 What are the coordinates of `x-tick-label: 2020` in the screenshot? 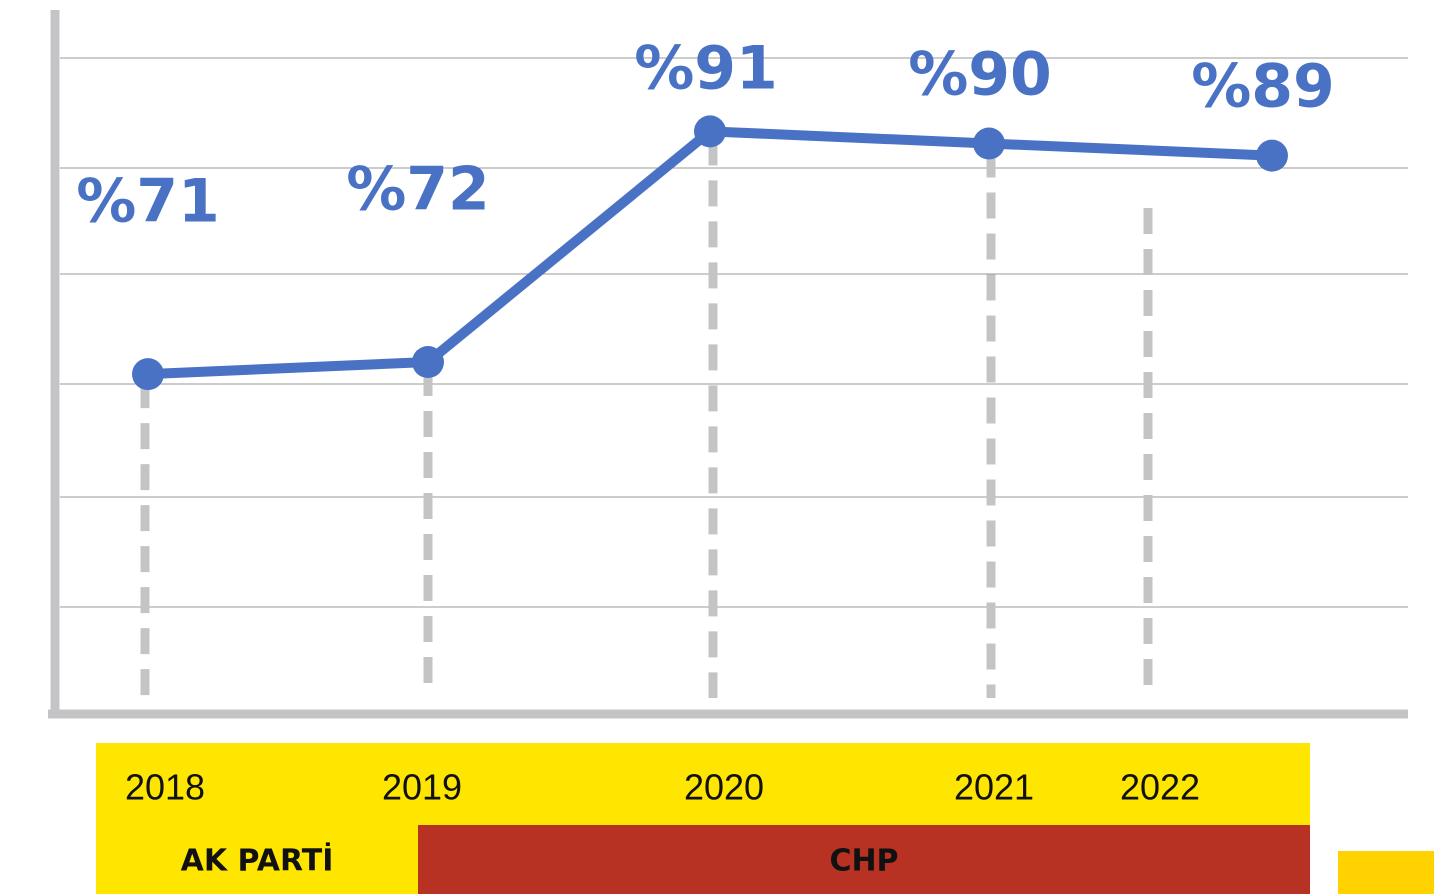 It's located at (724, 787).